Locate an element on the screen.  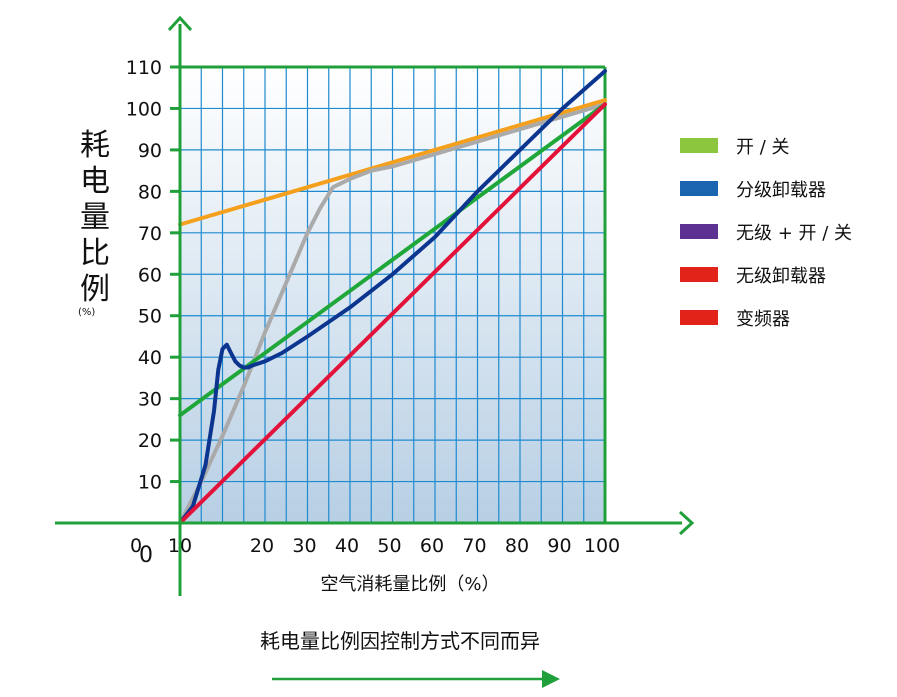
legend-item: 无级卸载器 is located at coordinates (766, 274).